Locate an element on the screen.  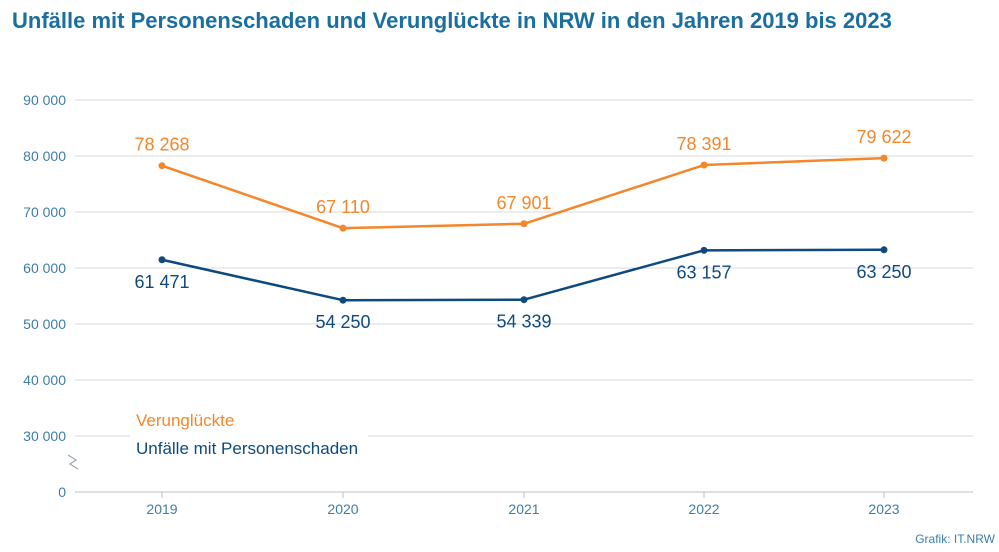
x-tick-label: 2023 is located at coordinates (883, 509).